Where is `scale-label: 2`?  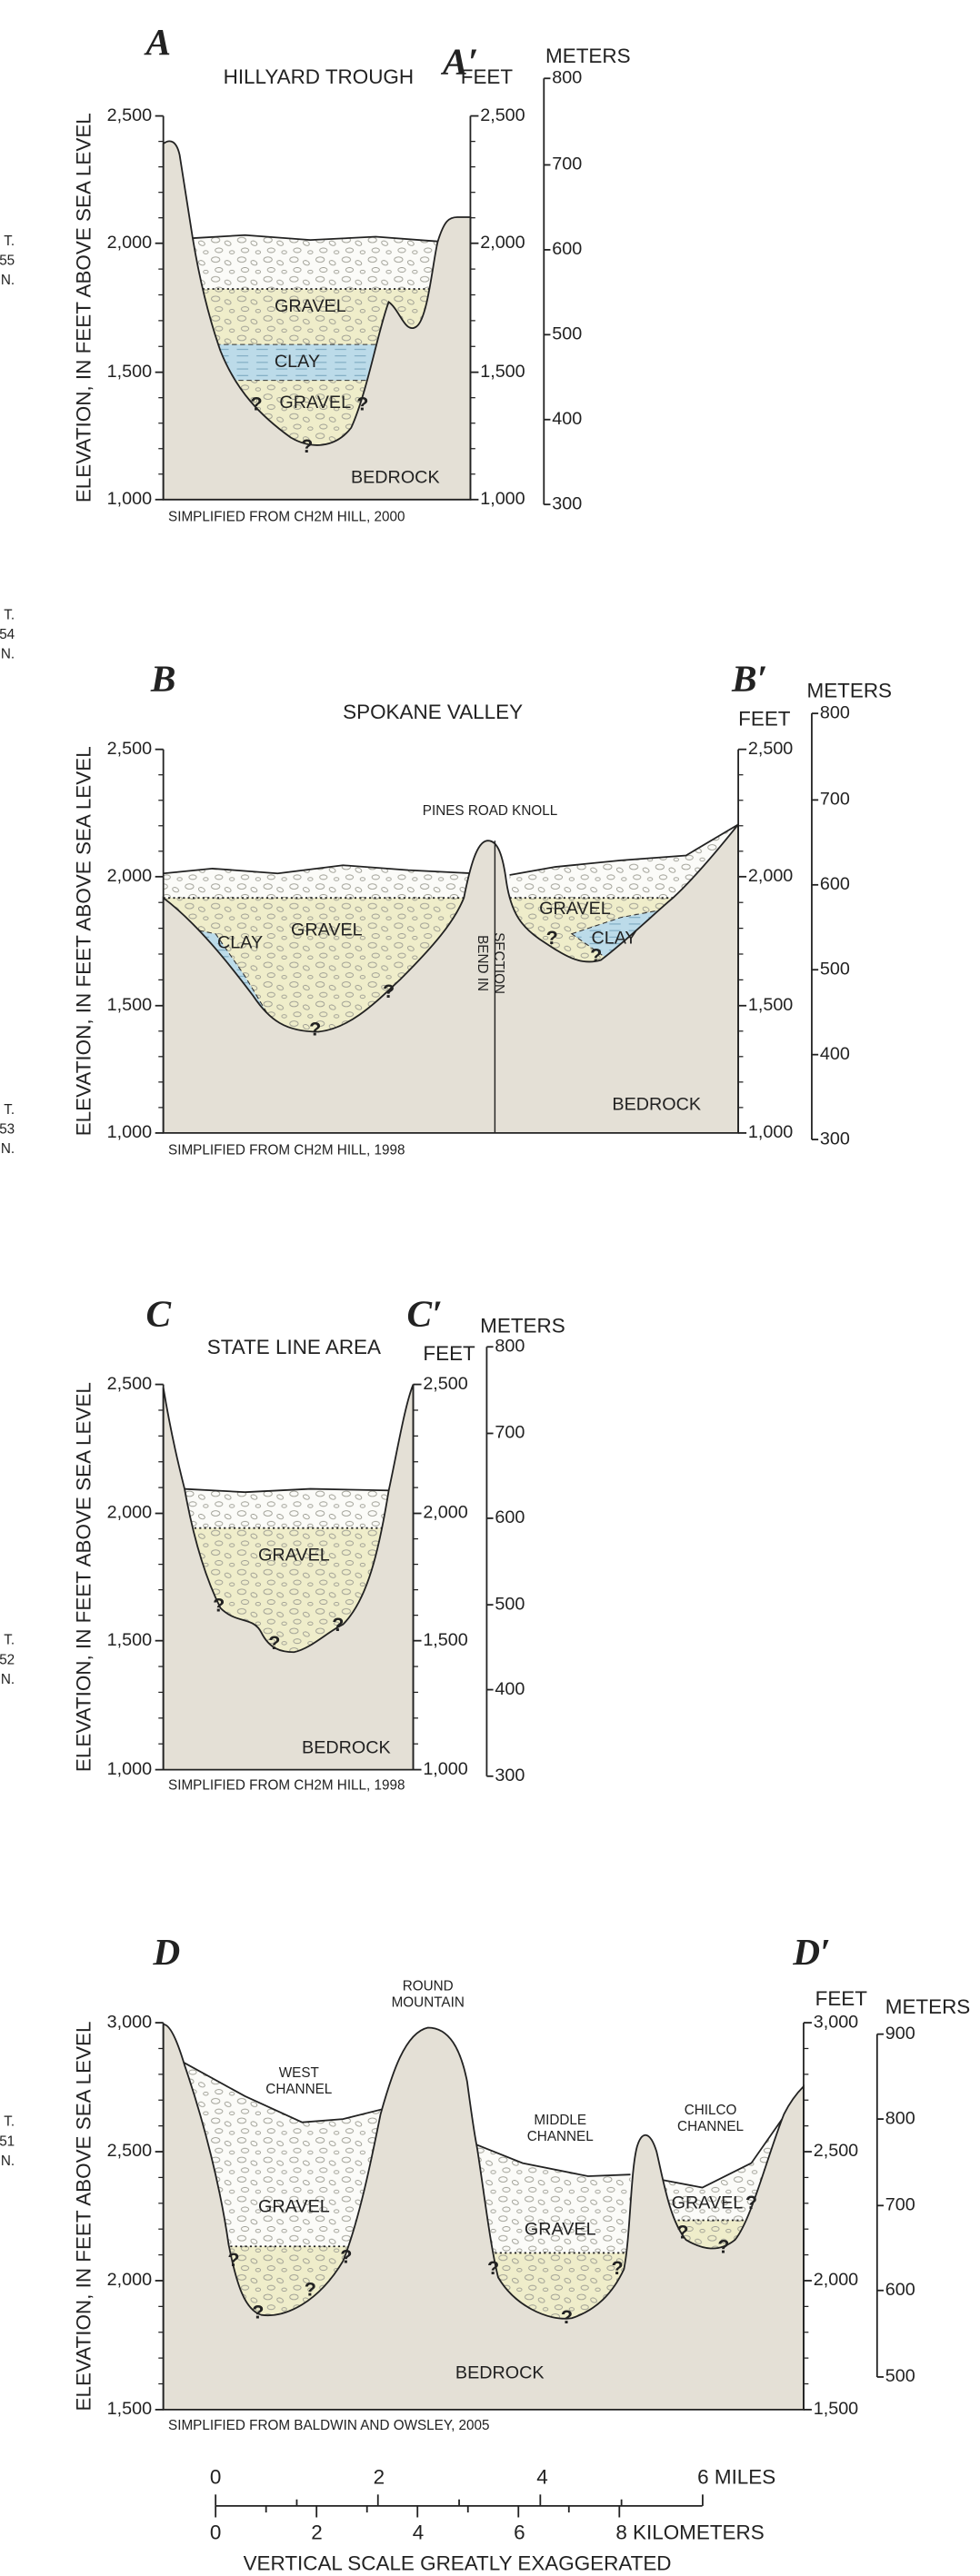
scale-label: 2 is located at coordinates (316, 2532).